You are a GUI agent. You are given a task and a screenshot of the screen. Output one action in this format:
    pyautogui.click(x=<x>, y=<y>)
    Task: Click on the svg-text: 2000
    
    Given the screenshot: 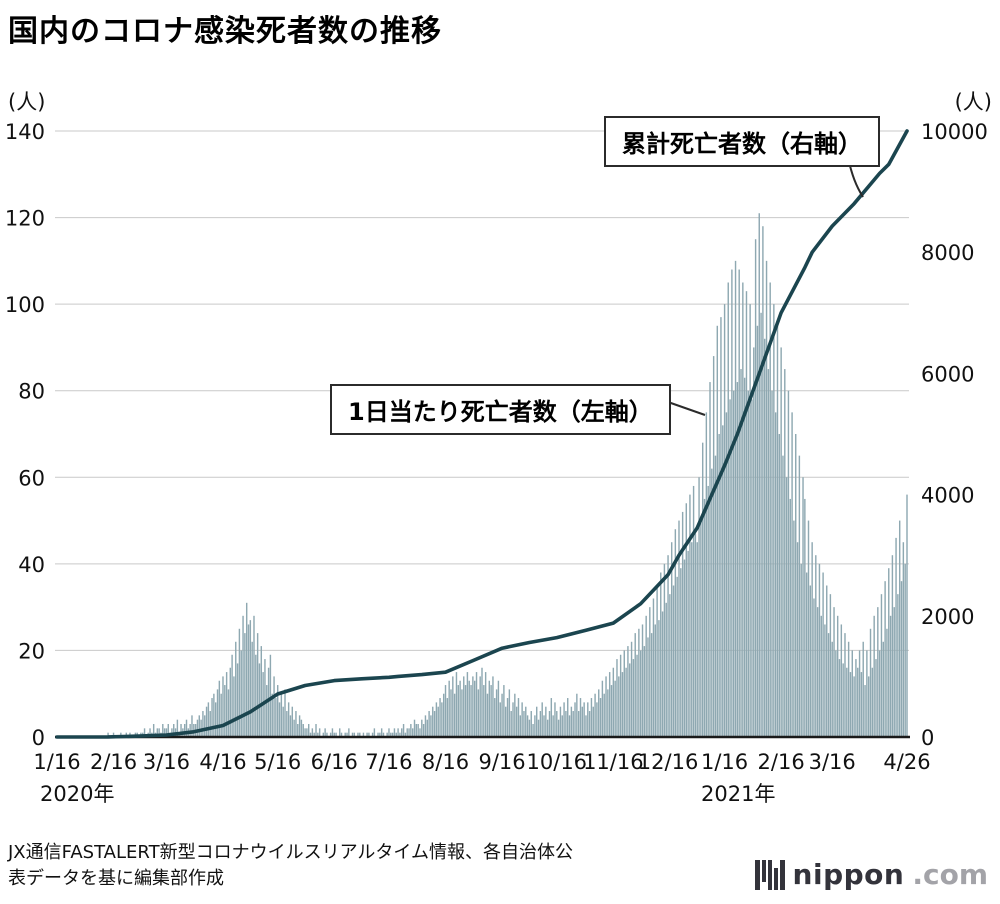 What is the action you would take?
    pyautogui.click(x=947, y=617)
    